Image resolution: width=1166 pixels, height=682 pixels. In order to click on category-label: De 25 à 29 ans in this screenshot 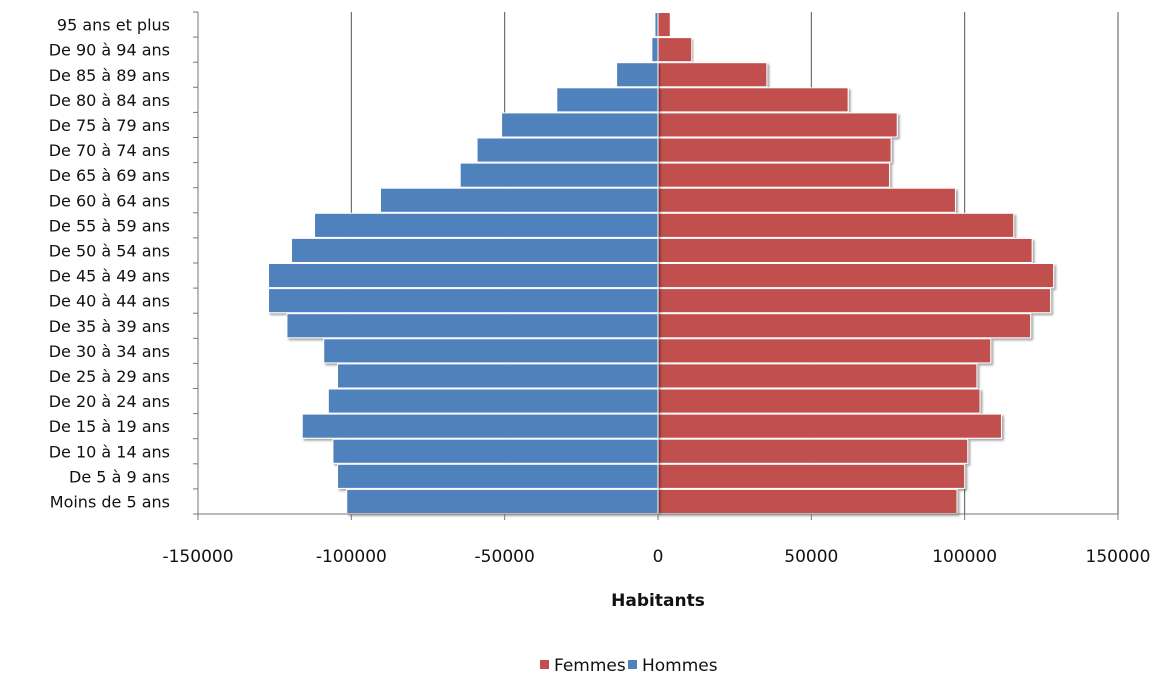, I will do `click(109, 376)`.